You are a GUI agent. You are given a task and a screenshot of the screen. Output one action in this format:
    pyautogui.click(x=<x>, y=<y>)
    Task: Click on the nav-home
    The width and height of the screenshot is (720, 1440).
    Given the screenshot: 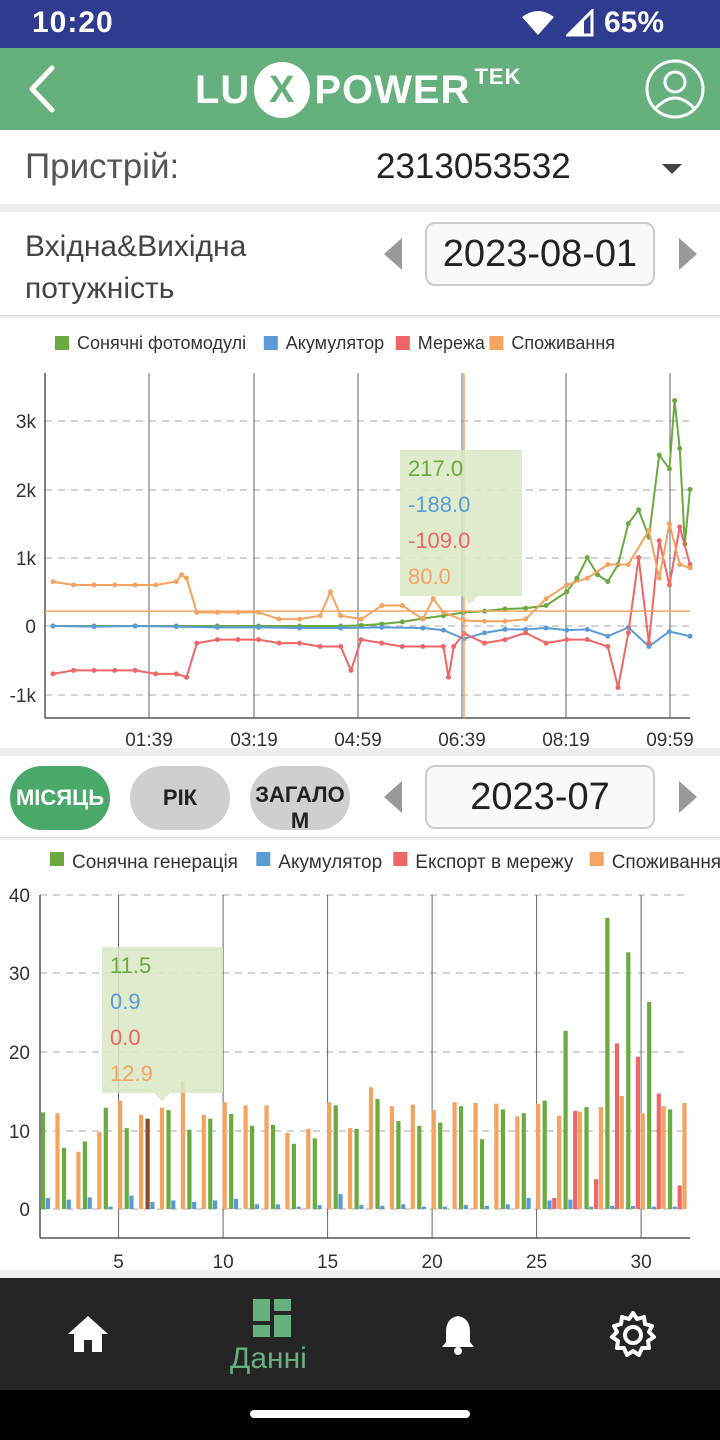 What is the action you would take?
    pyautogui.click(x=88, y=1334)
    